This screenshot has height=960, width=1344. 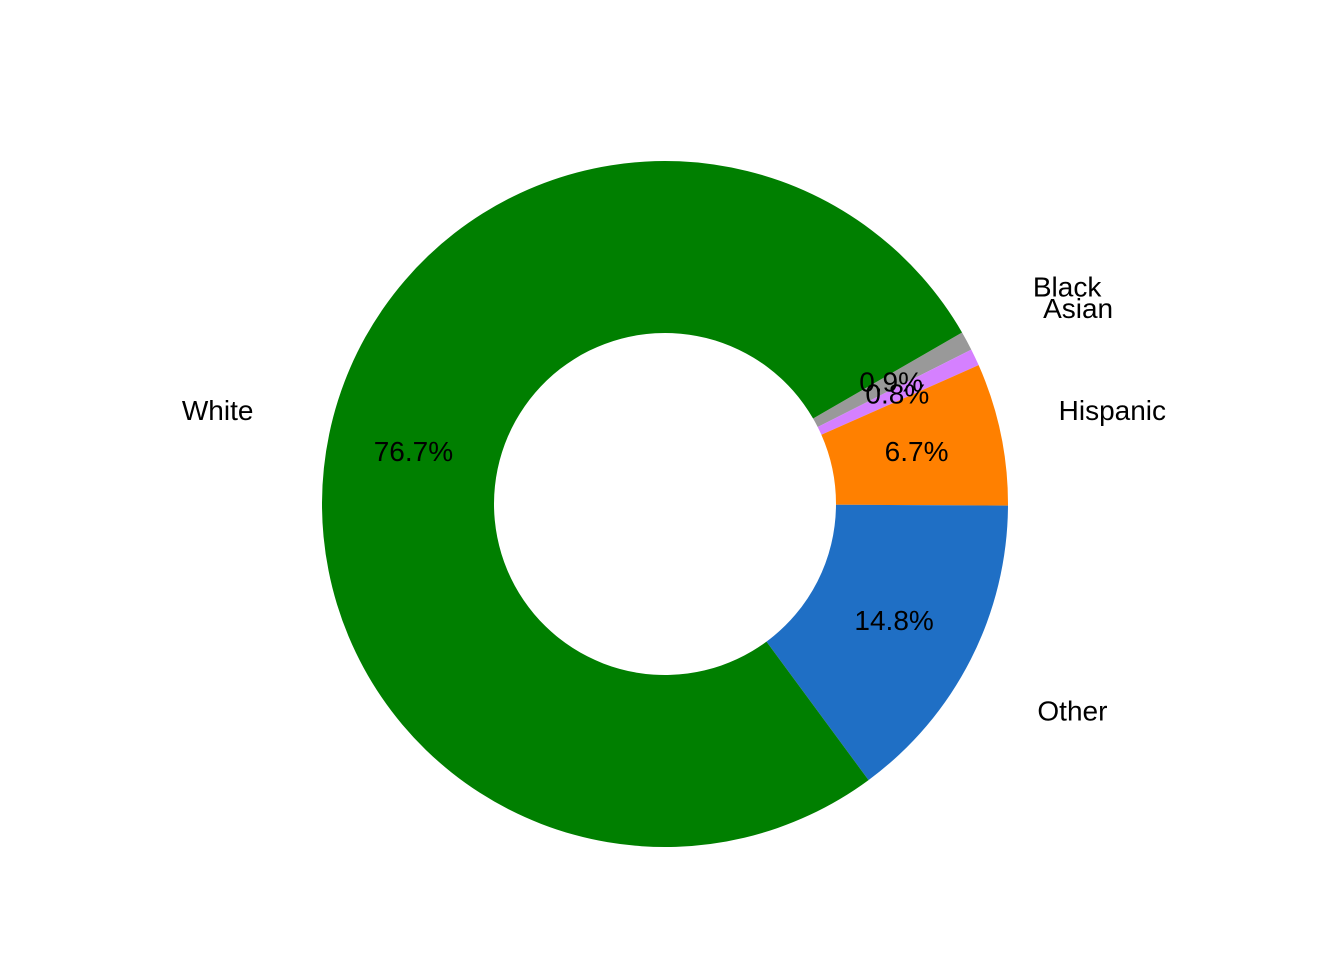 What do you see at coordinates (1112, 410) in the screenshot?
I see `category-label-hispanic: Hispanic` at bounding box center [1112, 410].